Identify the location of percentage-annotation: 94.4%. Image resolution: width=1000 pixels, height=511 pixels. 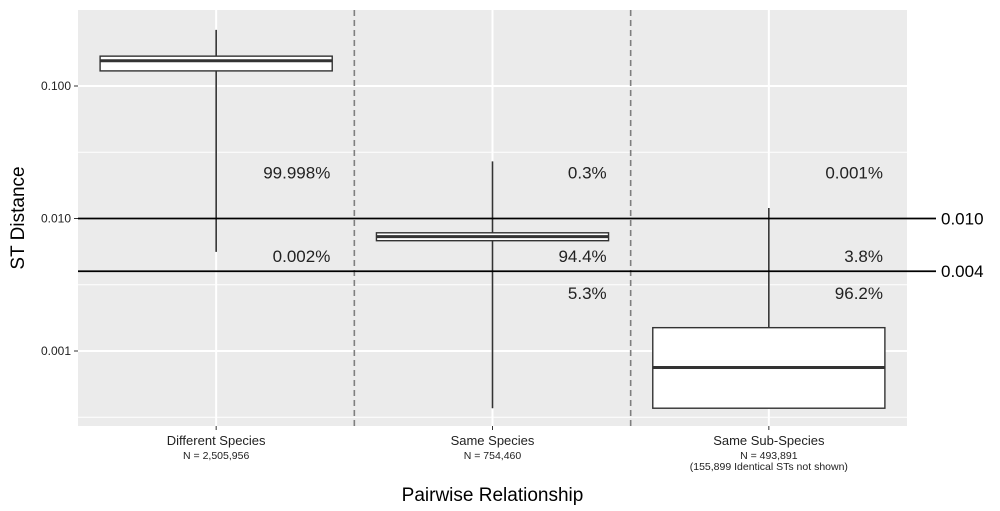
(582, 256).